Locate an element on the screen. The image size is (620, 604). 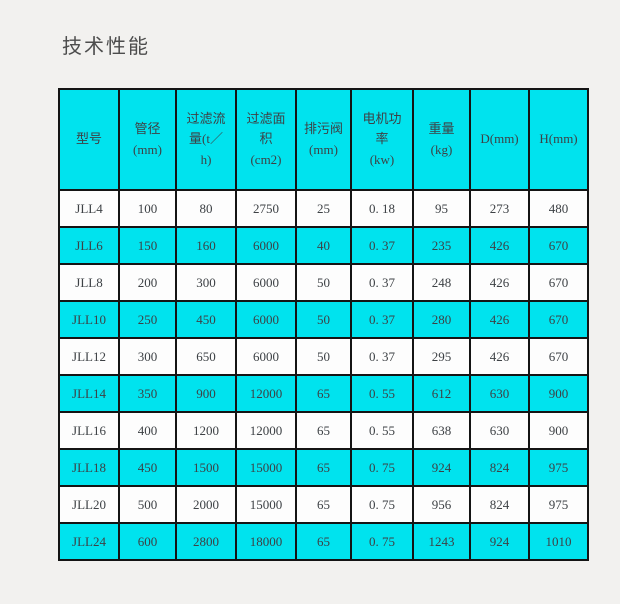
model-cell: JLL20 is located at coordinates (89, 504).